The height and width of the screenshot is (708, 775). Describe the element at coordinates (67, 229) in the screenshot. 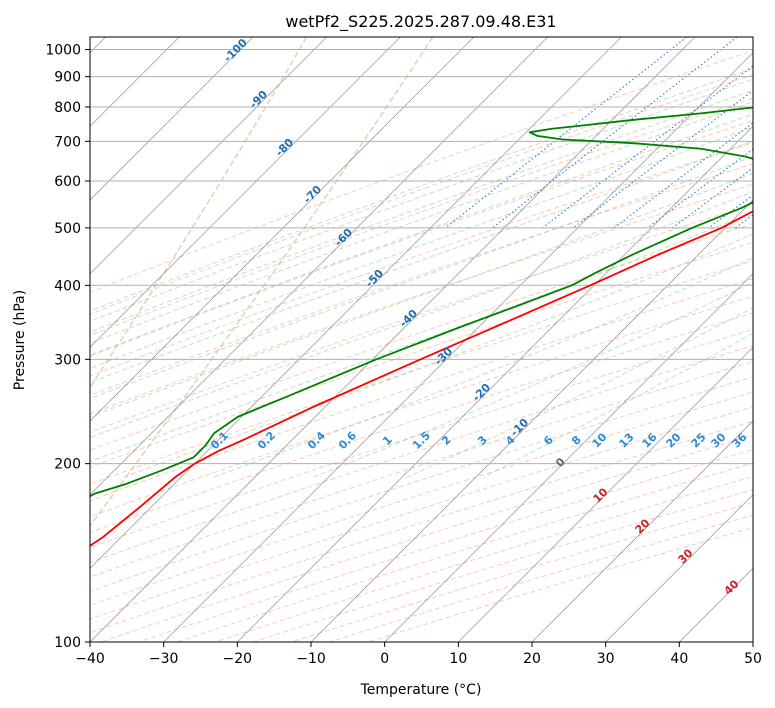

I see `y-tick-label: 500` at that location.